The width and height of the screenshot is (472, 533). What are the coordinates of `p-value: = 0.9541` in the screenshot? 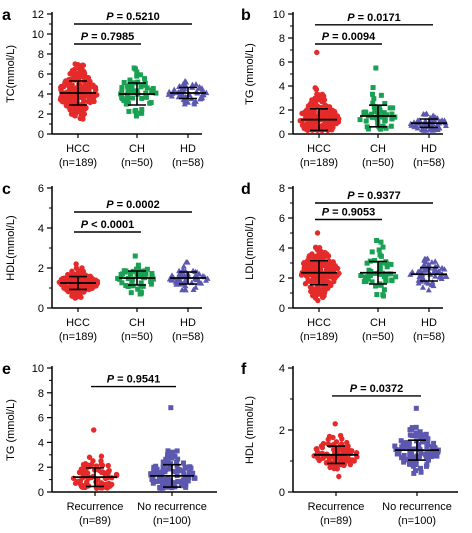 It's located at (137, 380).